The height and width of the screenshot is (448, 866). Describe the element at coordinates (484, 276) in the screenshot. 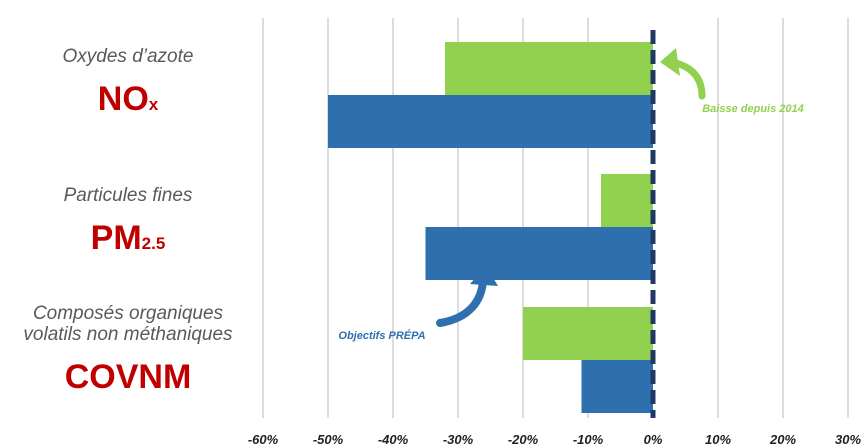

I see `annotation-arrowhead-objectifs` at that location.